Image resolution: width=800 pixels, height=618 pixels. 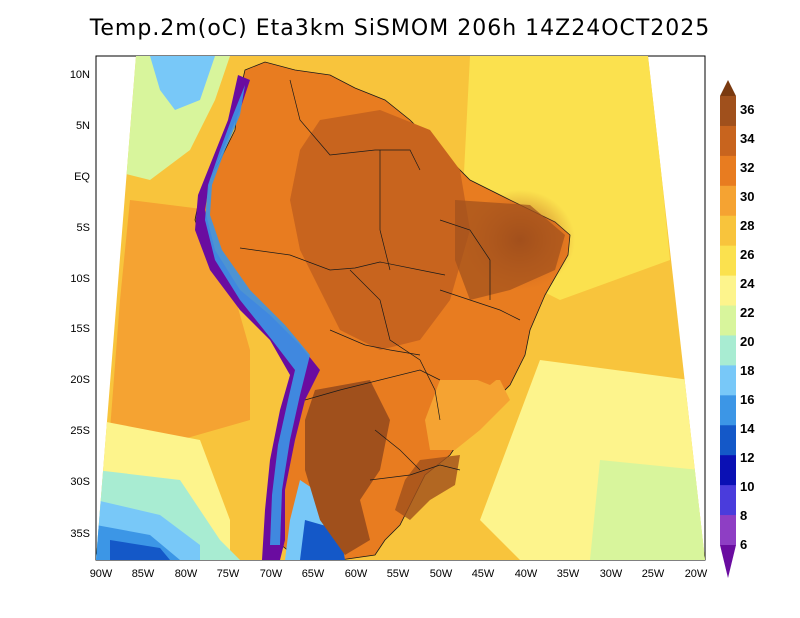 I want to click on colorbar-label: 16, so click(x=747, y=399).